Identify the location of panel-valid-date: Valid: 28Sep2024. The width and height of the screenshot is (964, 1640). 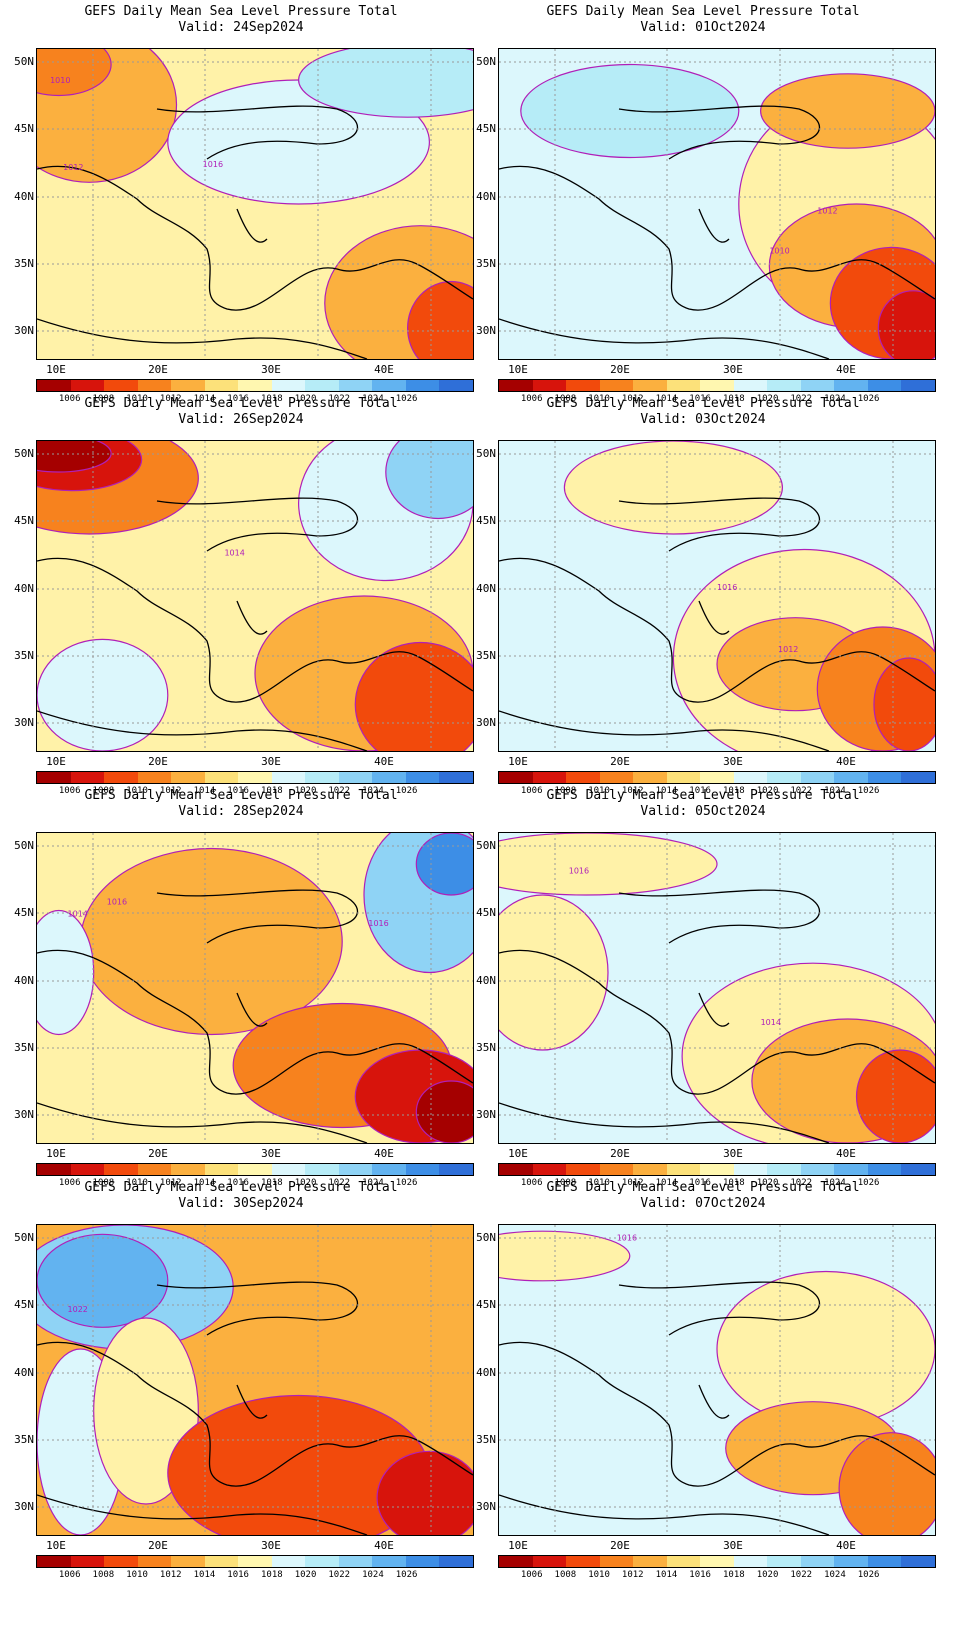
(241, 811).